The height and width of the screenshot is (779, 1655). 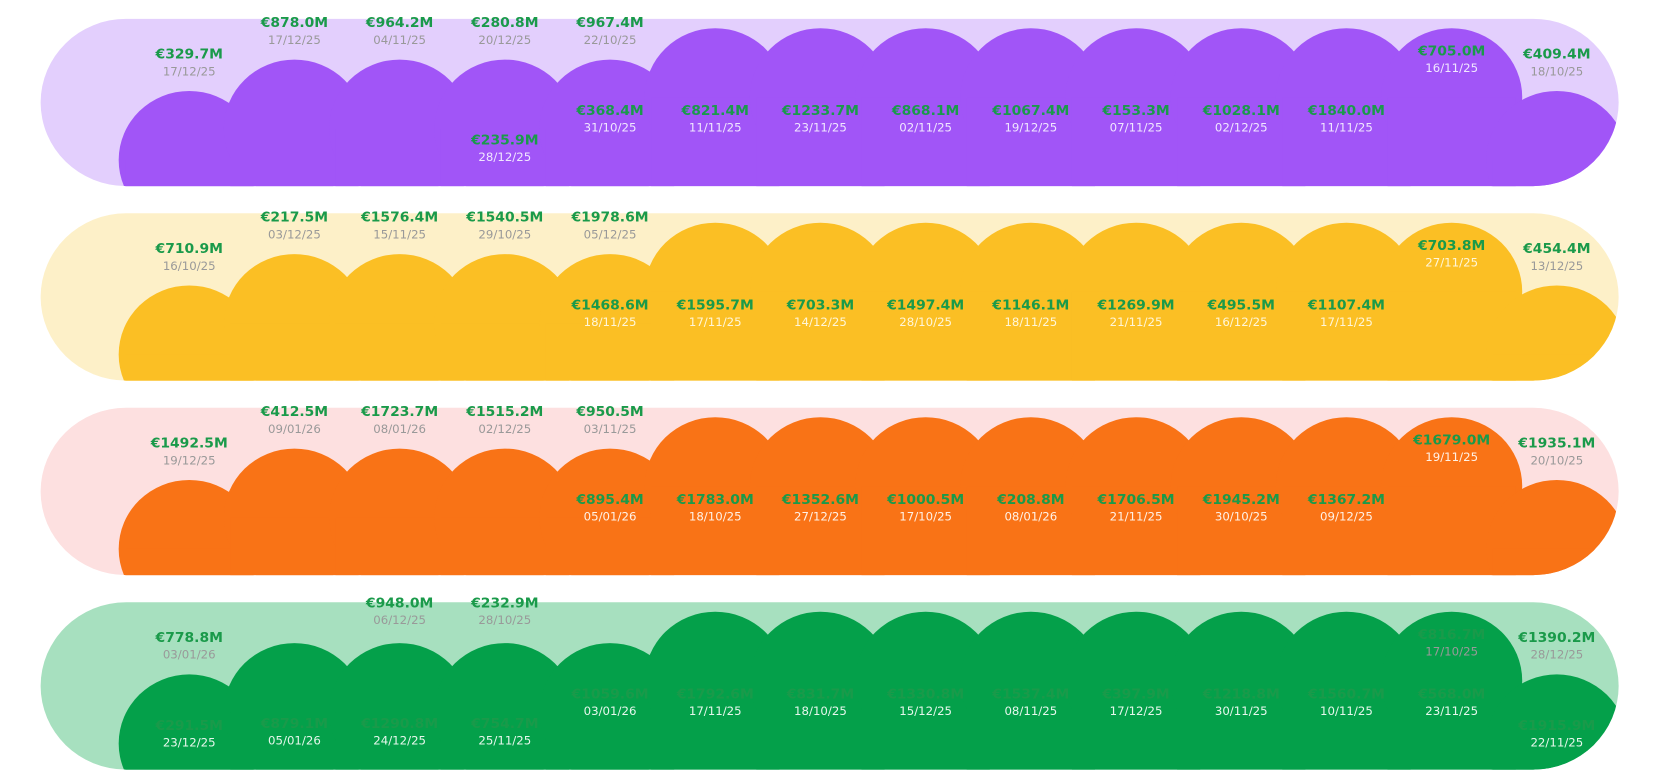 I want to click on value-label: €217.5M, so click(x=294, y=218).